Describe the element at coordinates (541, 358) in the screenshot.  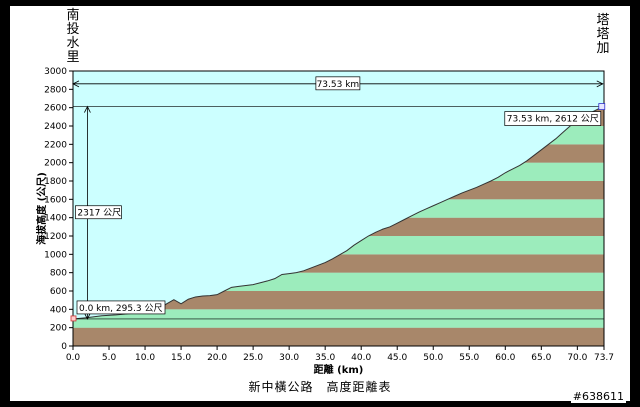
I see `x-tick-label: 65.0` at that location.